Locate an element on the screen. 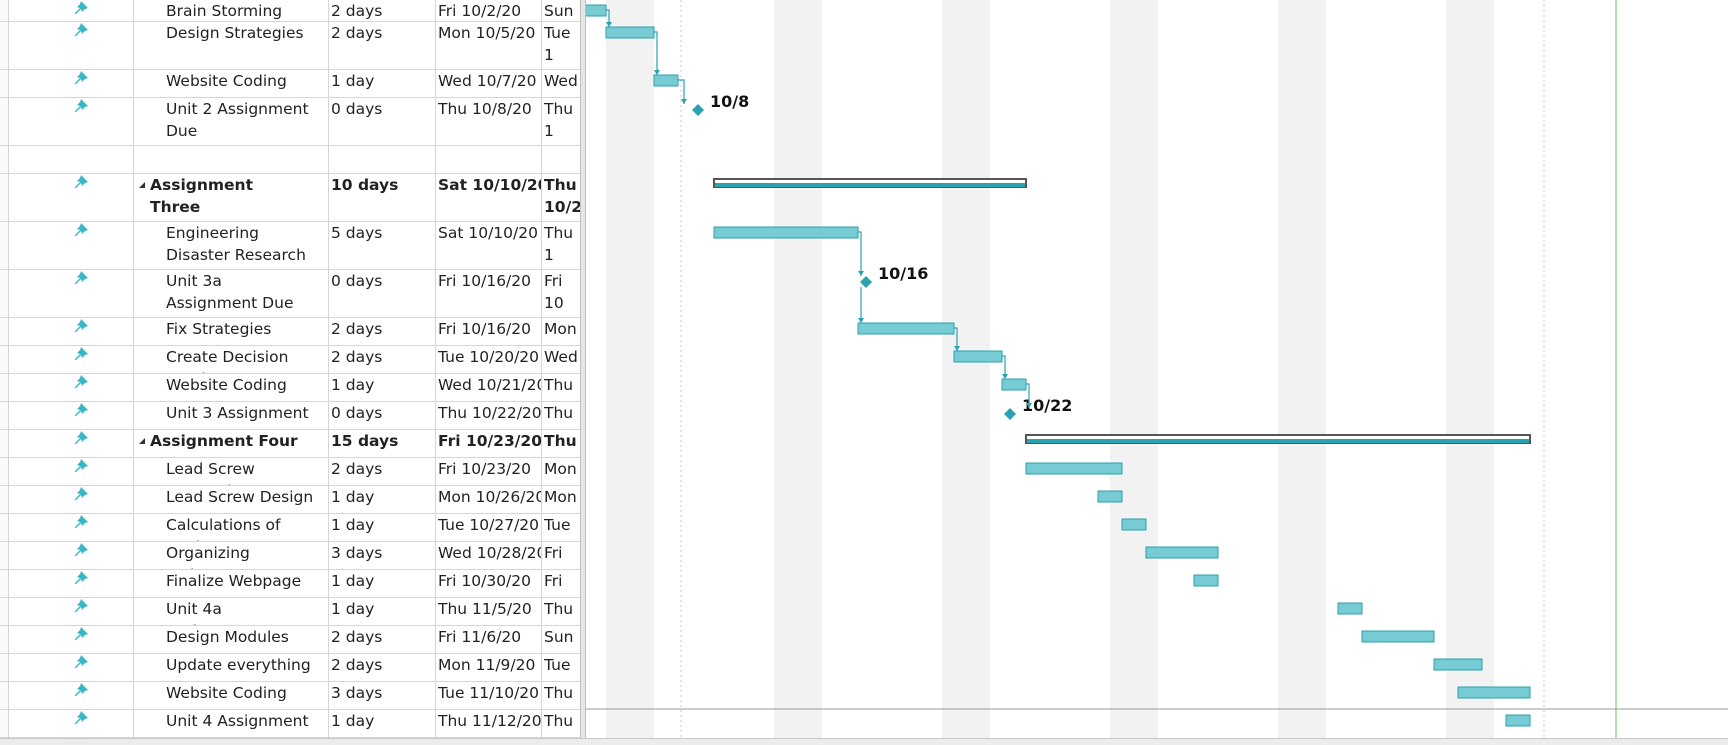  task-row: Fix Strategies 2 days Fri 10/16/20 Mon is located at coordinates (290, 332).